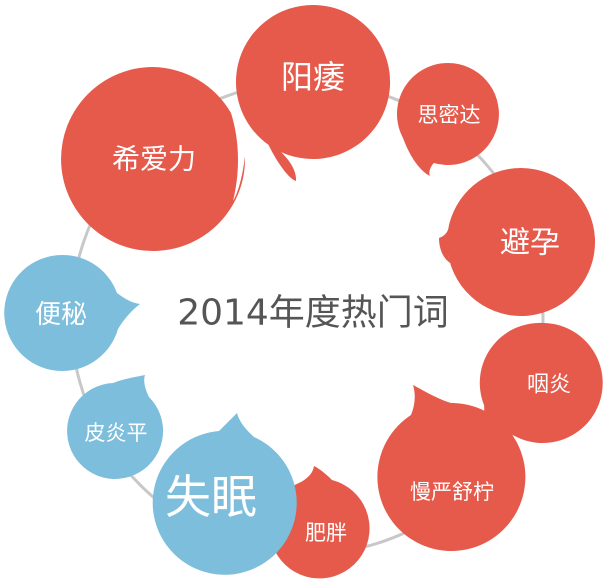 The image size is (609, 584). I want to click on bubble-yanyan: 咽炎, so click(541, 382).